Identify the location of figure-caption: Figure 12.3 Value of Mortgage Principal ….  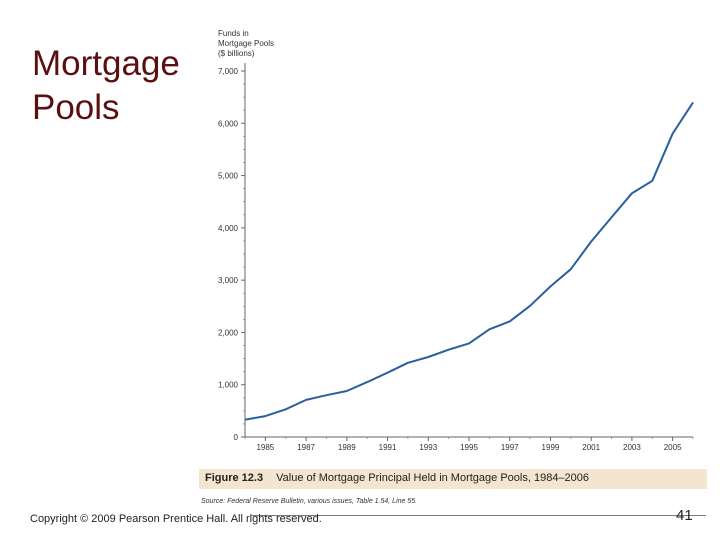
(397, 478).